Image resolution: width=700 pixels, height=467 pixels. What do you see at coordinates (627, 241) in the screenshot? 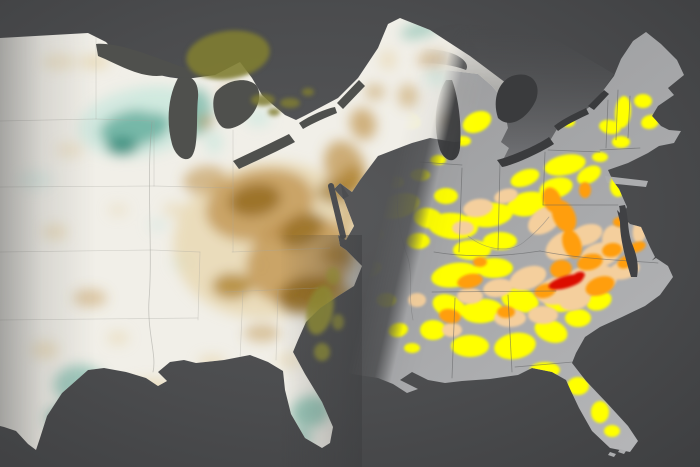
I see `chesapeake-bay` at bounding box center [627, 241].